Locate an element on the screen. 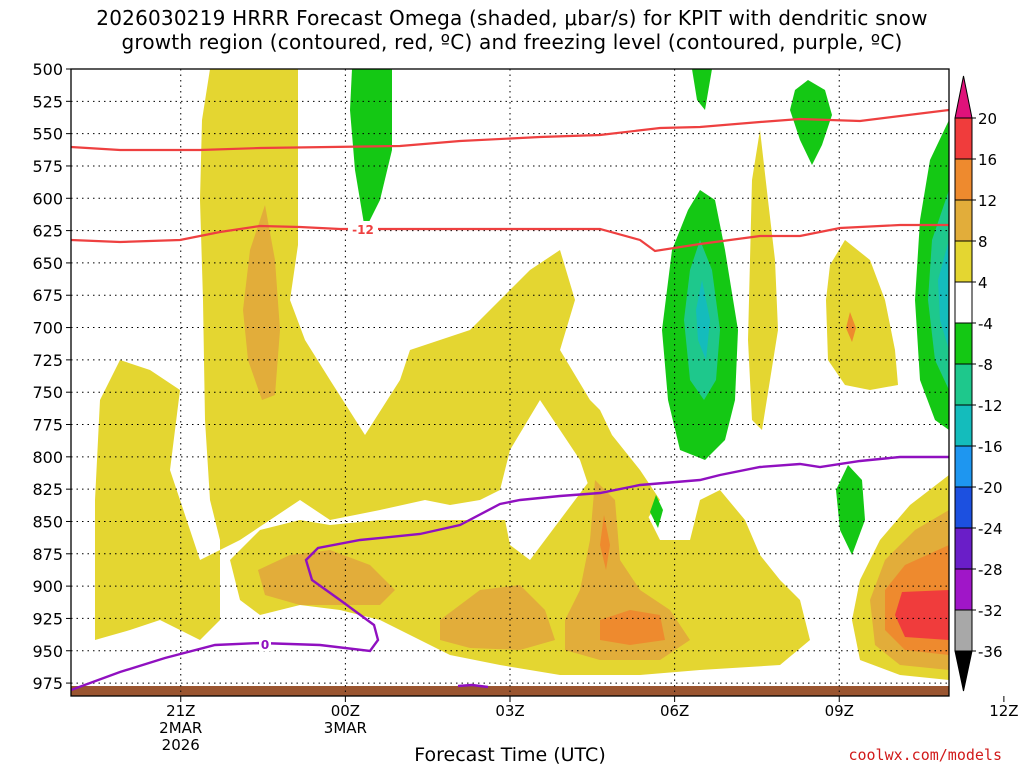 Image resolution: width=1024 pixels, height=768 pixels. x-tick-label: 2026 is located at coordinates (181, 745).